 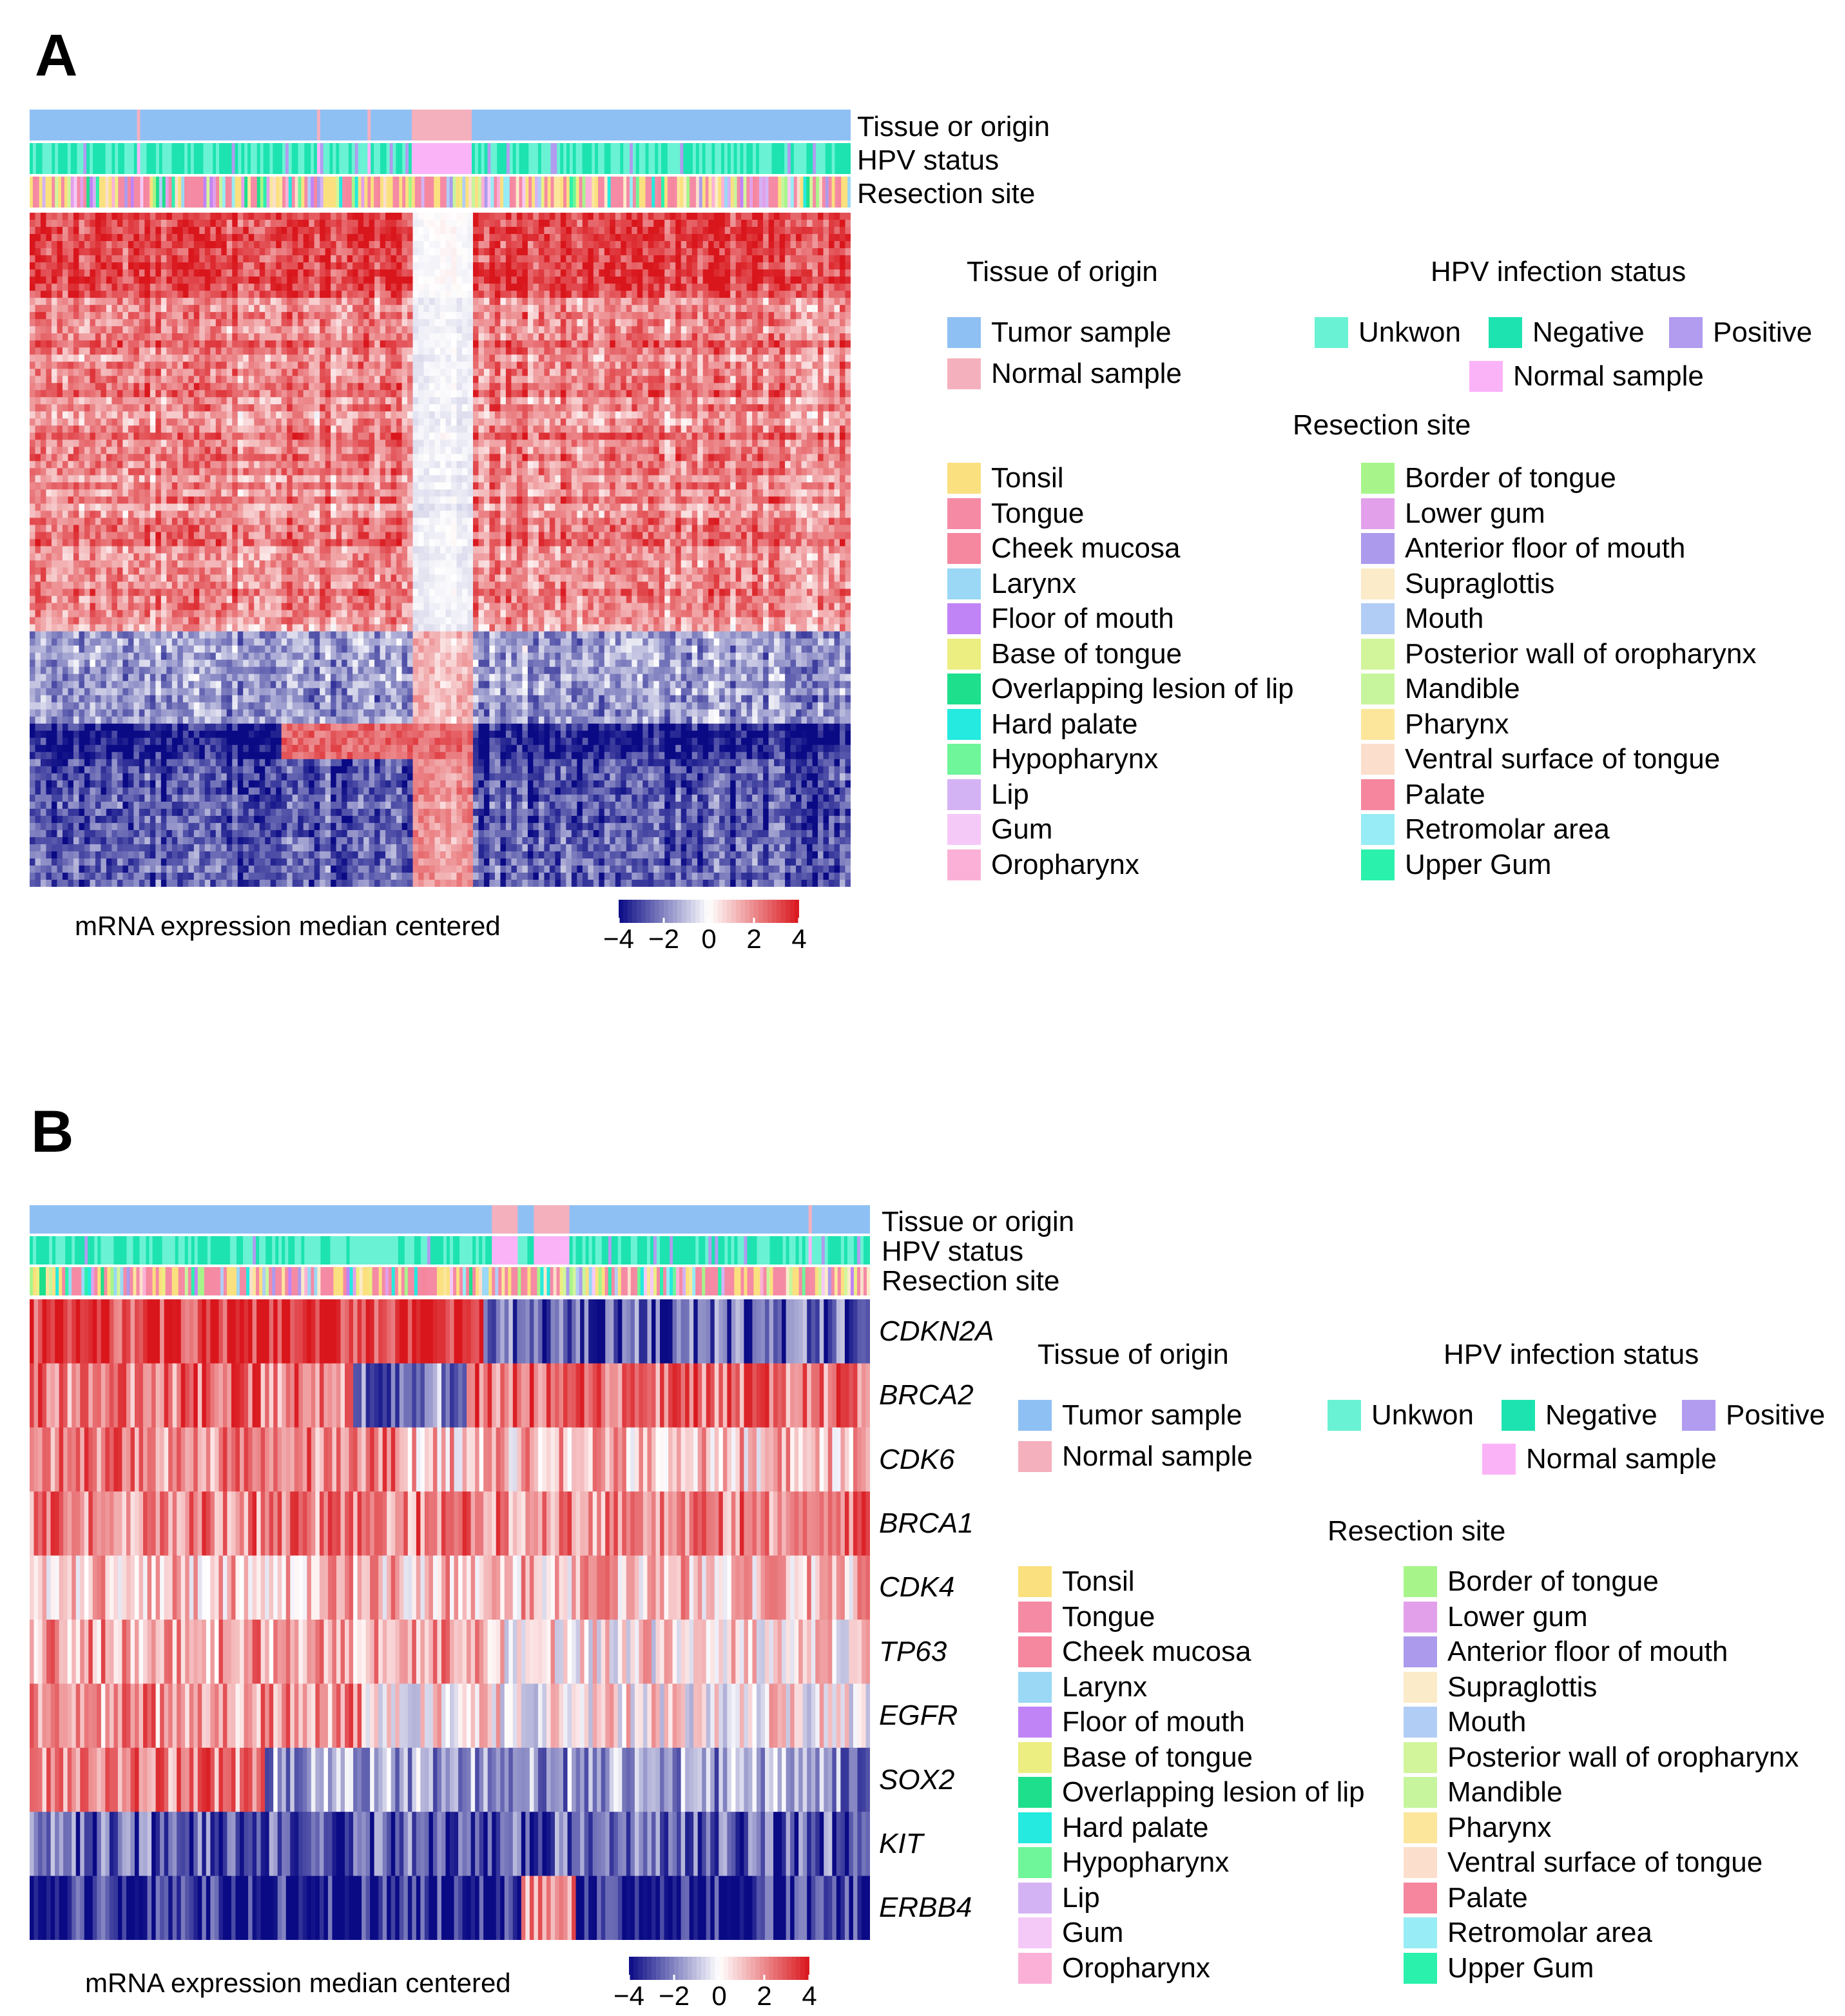 What do you see at coordinates (57, 55) in the screenshot?
I see `panel-a-letter: A` at bounding box center [57, 55].